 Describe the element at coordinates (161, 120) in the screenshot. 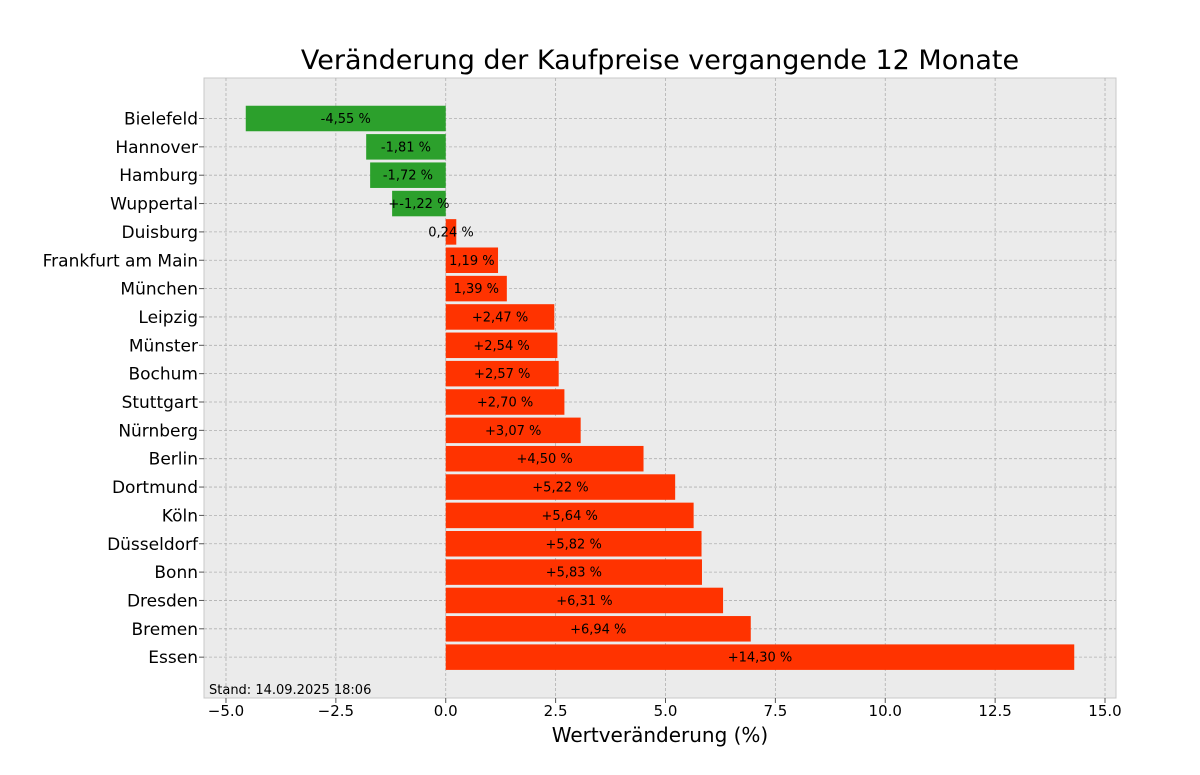

I see `category-label: Bielefeld` at that location.